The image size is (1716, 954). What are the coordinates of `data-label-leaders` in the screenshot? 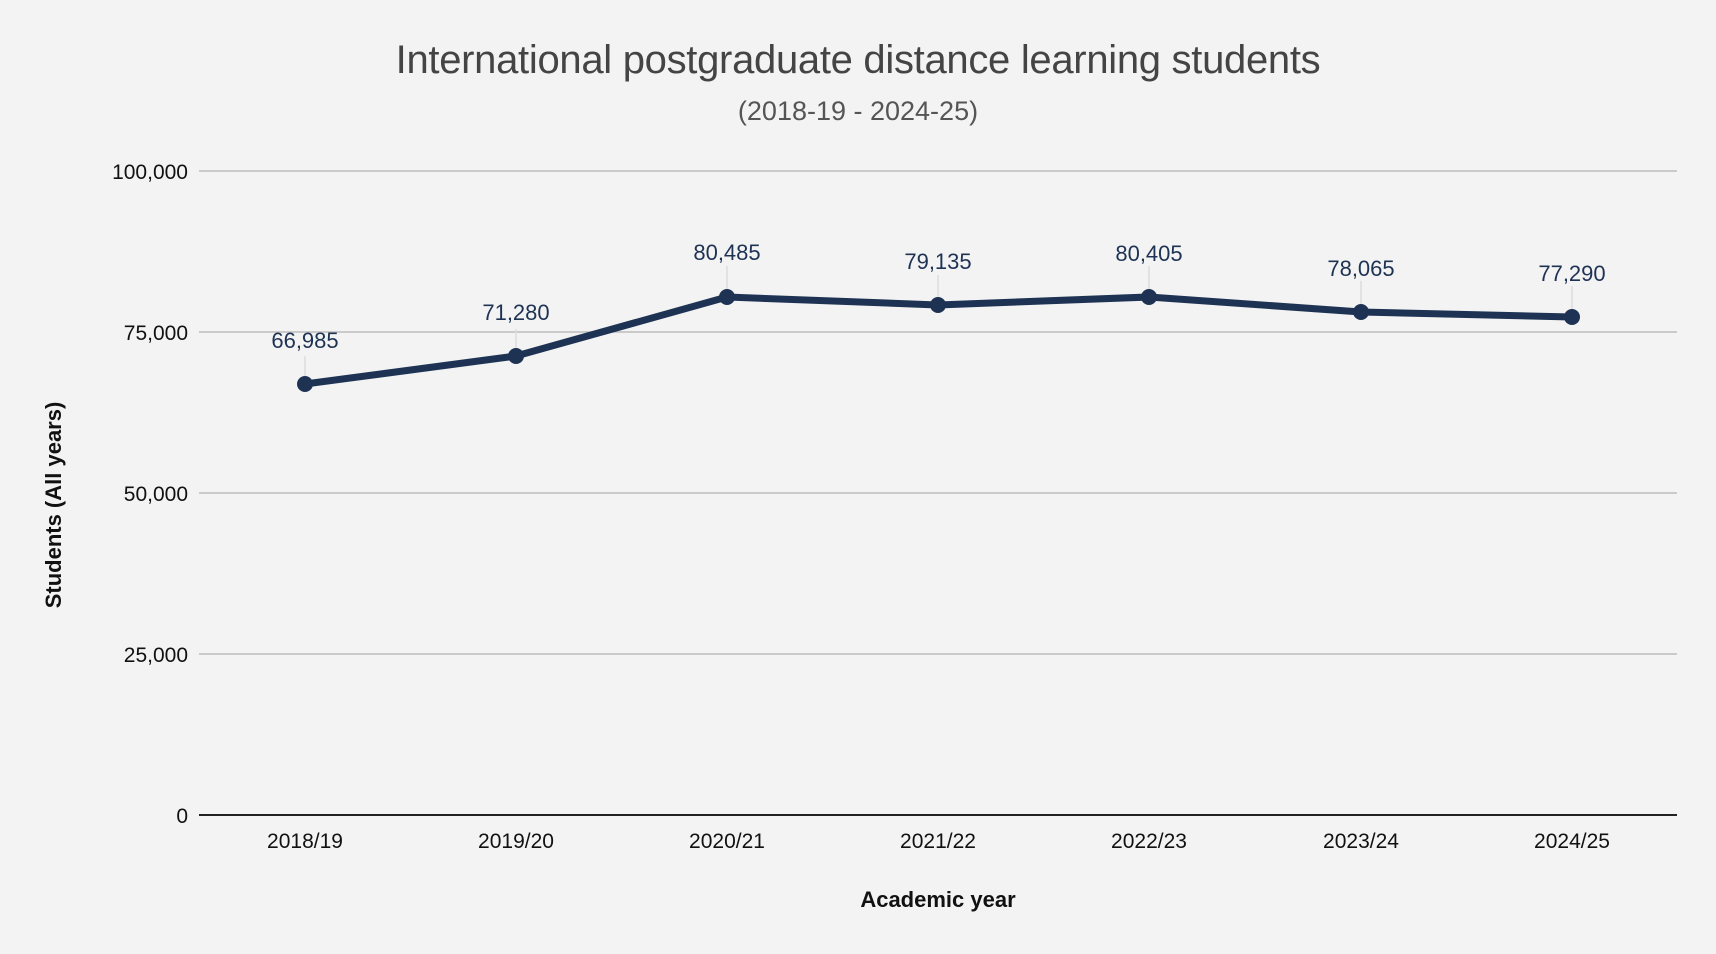 It's located at (938, 325).